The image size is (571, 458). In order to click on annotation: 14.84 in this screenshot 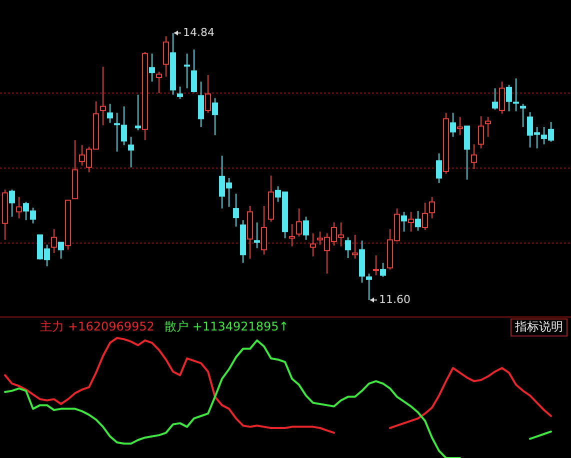, I will do `click(198, 33)`.